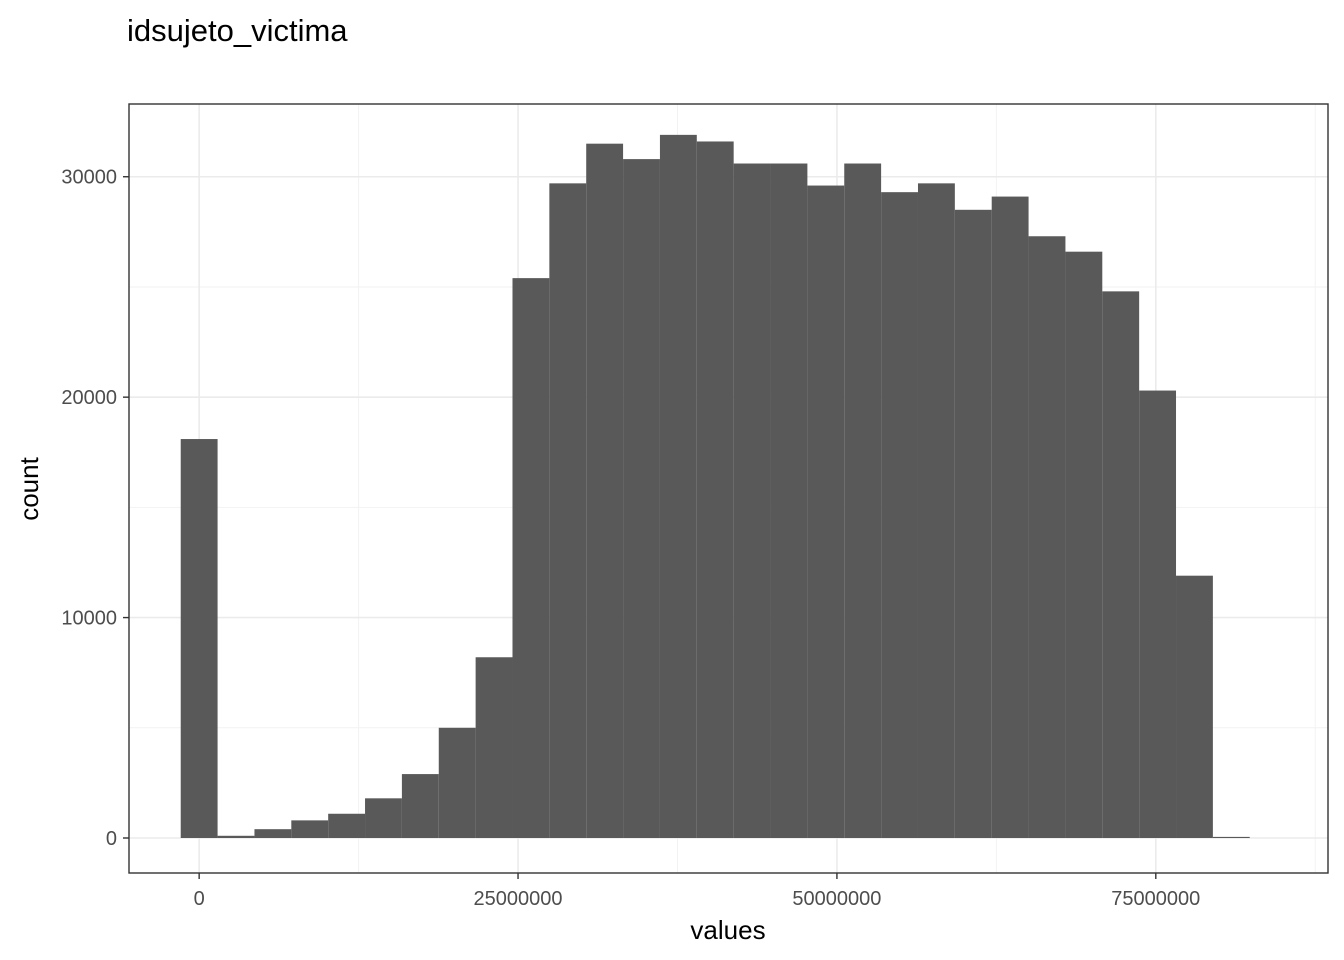 The height and width of the screenshot is (960, 1344). What do you see at coordinates (518, 899) in the screenshot?
I see `x-tick-label: 25000000` at bounding box center [518, 899].